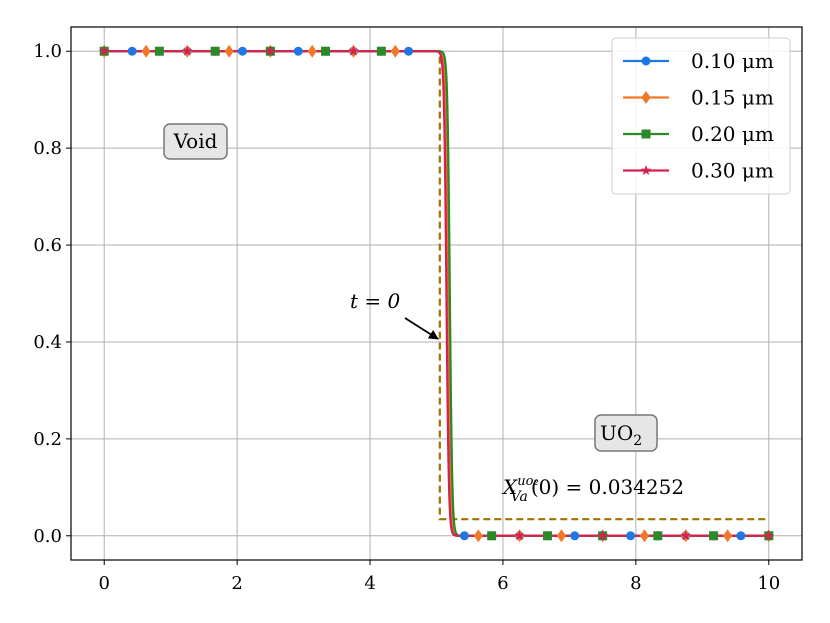  Describe the element at coordinates (47, 245) in the screenshot. I see `y-tick-label: 0.6` at that location.